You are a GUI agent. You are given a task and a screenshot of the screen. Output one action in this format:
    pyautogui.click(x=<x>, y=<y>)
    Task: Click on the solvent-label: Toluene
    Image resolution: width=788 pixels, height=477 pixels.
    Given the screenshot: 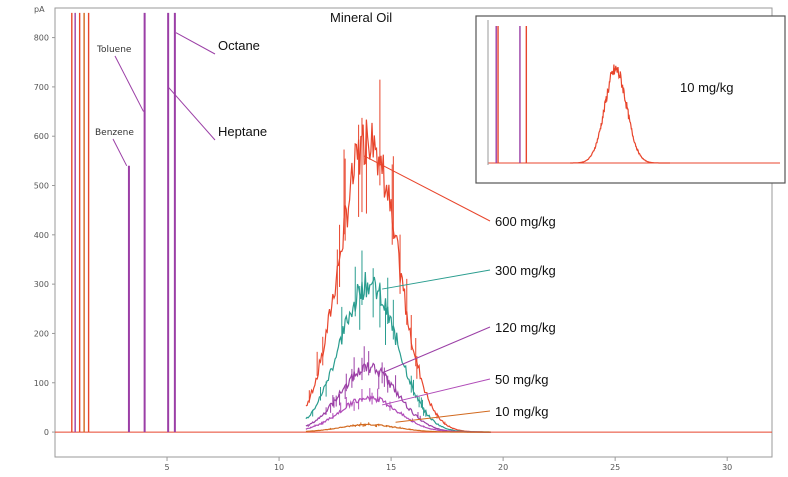 What is the action you would take?
    pyautogui.click(x=114, y=50)
    